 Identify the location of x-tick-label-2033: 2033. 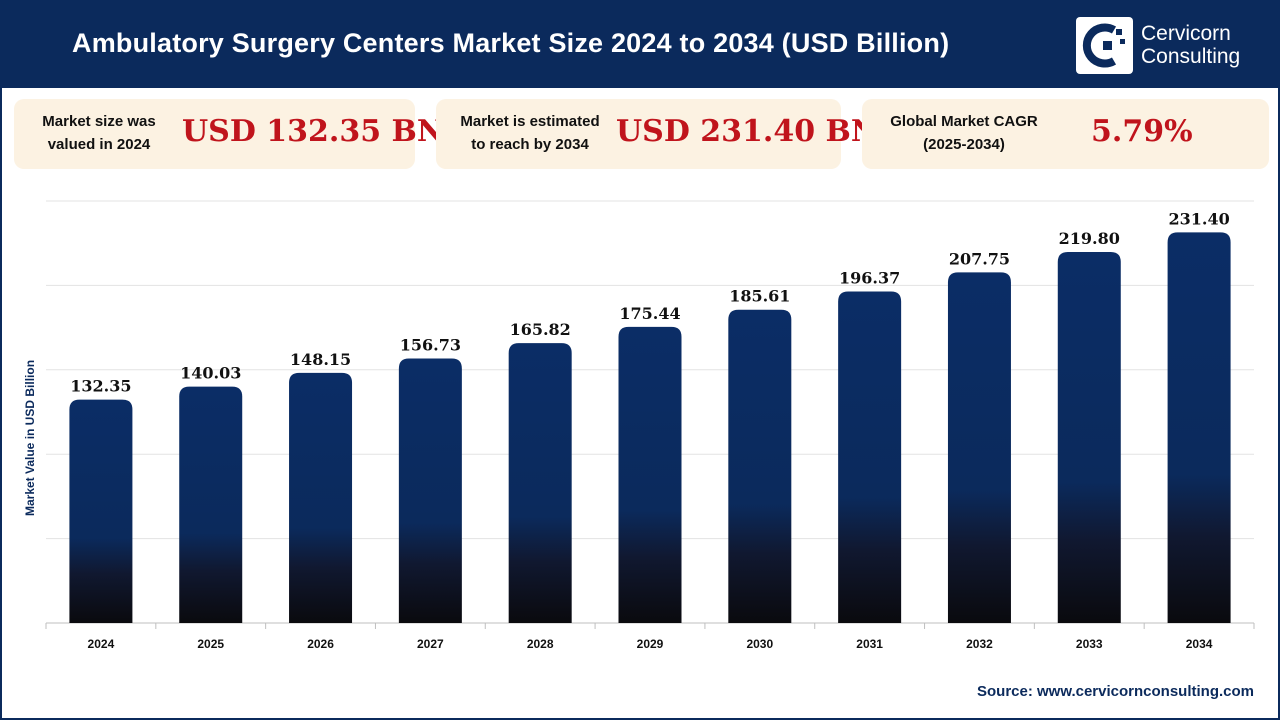
(1089, 644).